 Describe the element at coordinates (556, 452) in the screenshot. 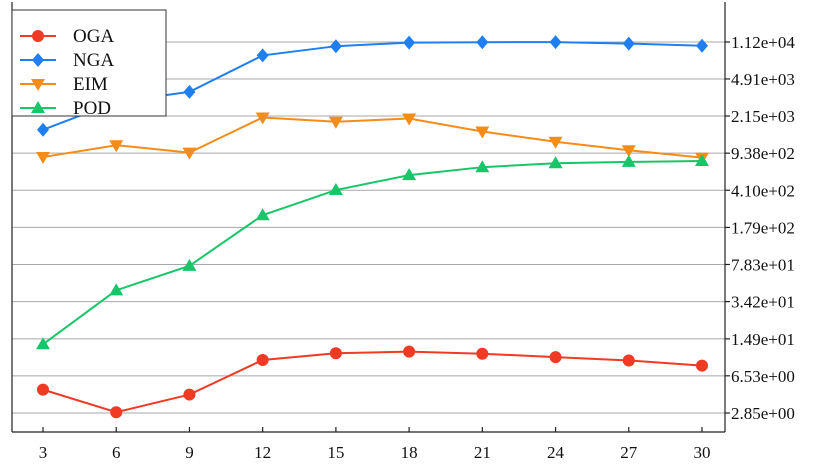

I see `x-tick-label: 24` at that location.